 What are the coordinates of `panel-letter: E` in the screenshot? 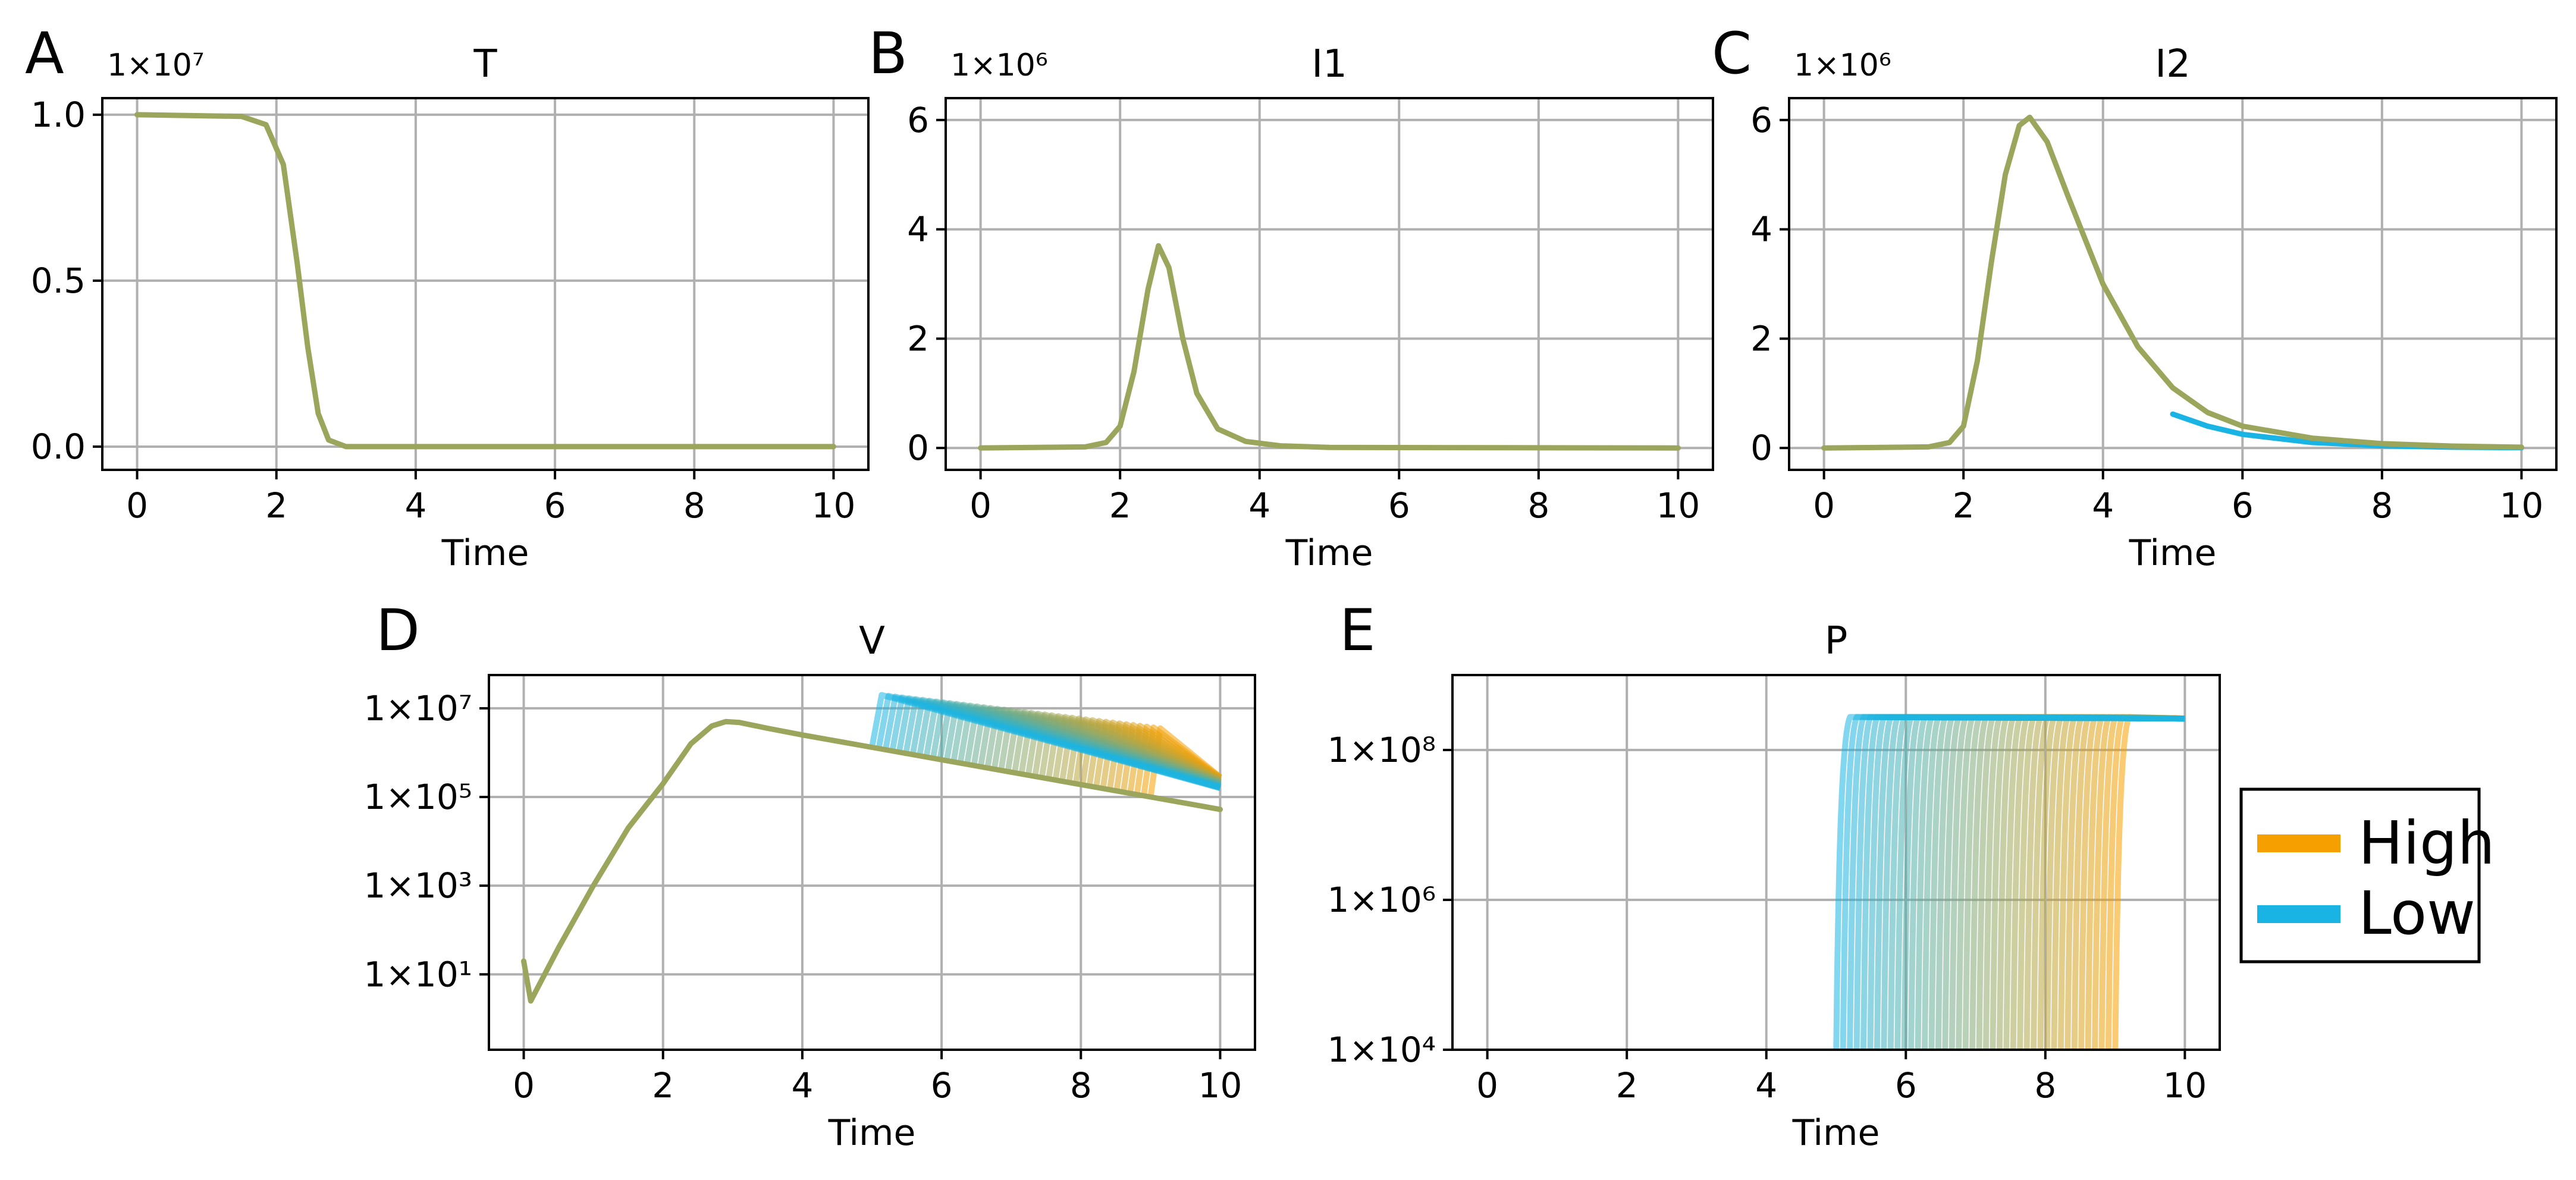 It's located at (1357, 630).